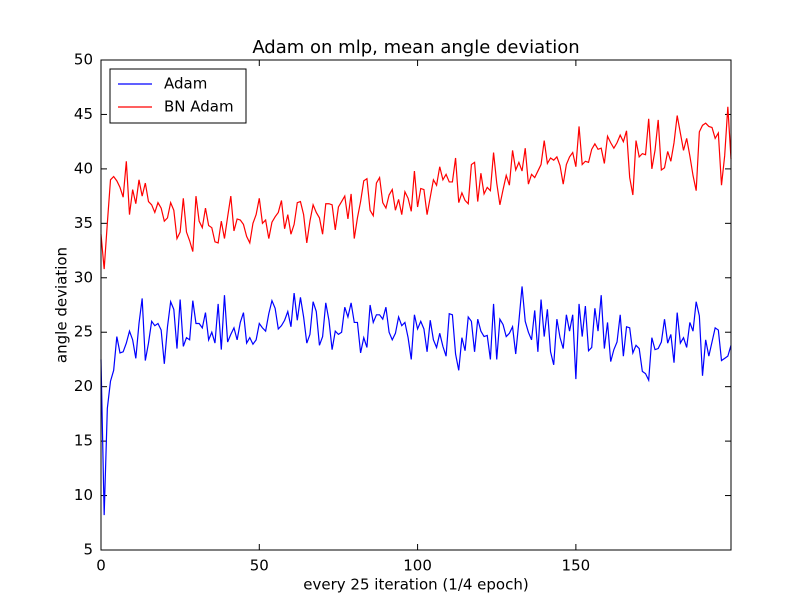 Image resolution: width=812 pixels, height=612 pixels. What do you see at coordinates (83, 495) in the screenshot?
I see `y-tick-label: 10` at bounding box center [83, 495].